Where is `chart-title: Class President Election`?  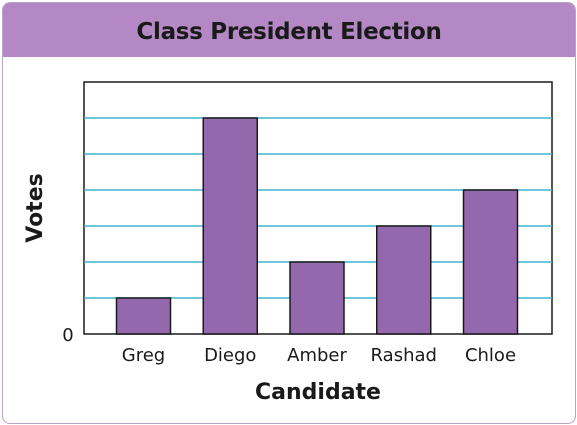 chart-title: Class President Election is located at coordinates (289, 32).